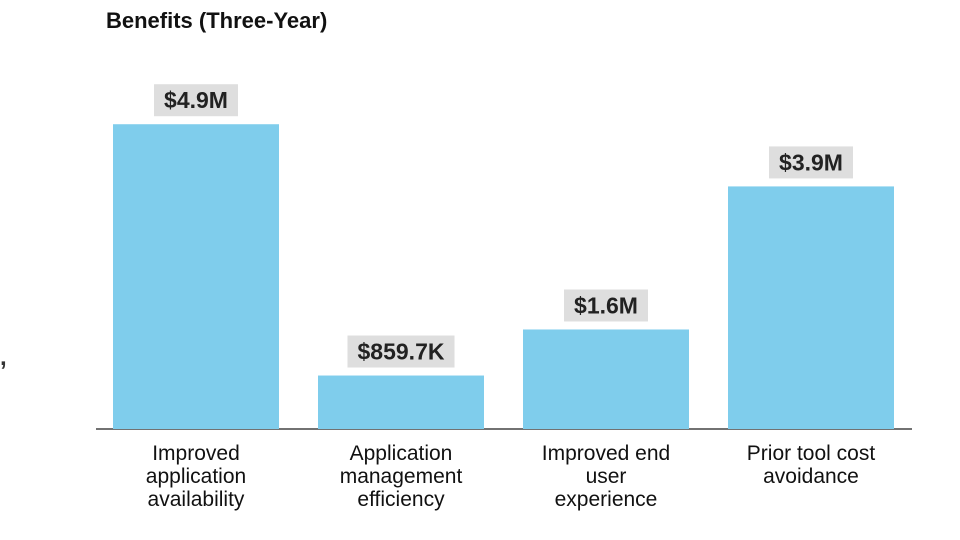 This screenshot has width=960, height=540. I want to click on data-label-3: $3.9M, so click(811, 162).